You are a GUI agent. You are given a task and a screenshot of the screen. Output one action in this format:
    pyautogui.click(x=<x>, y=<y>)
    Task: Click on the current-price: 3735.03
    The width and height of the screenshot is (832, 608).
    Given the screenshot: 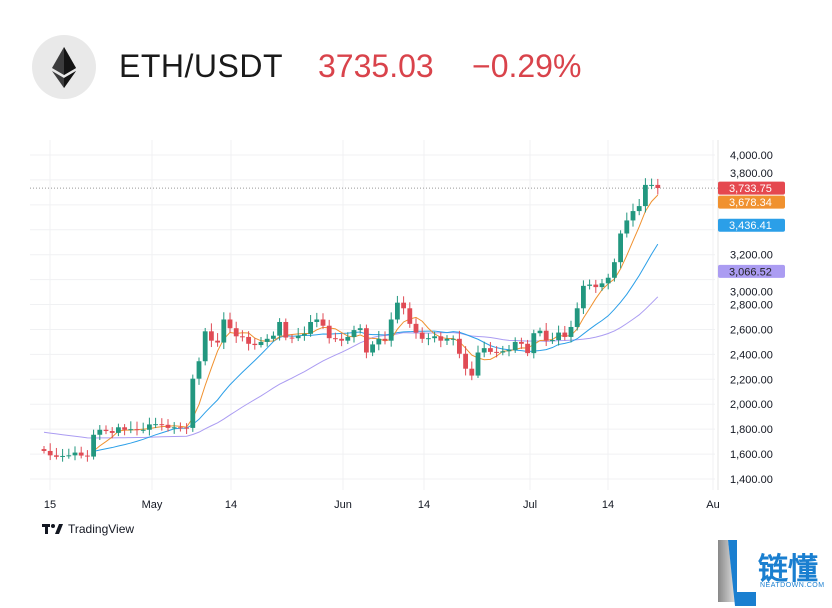 What is the action you would take?
    pyautogui.click(x=376, y=66)
    